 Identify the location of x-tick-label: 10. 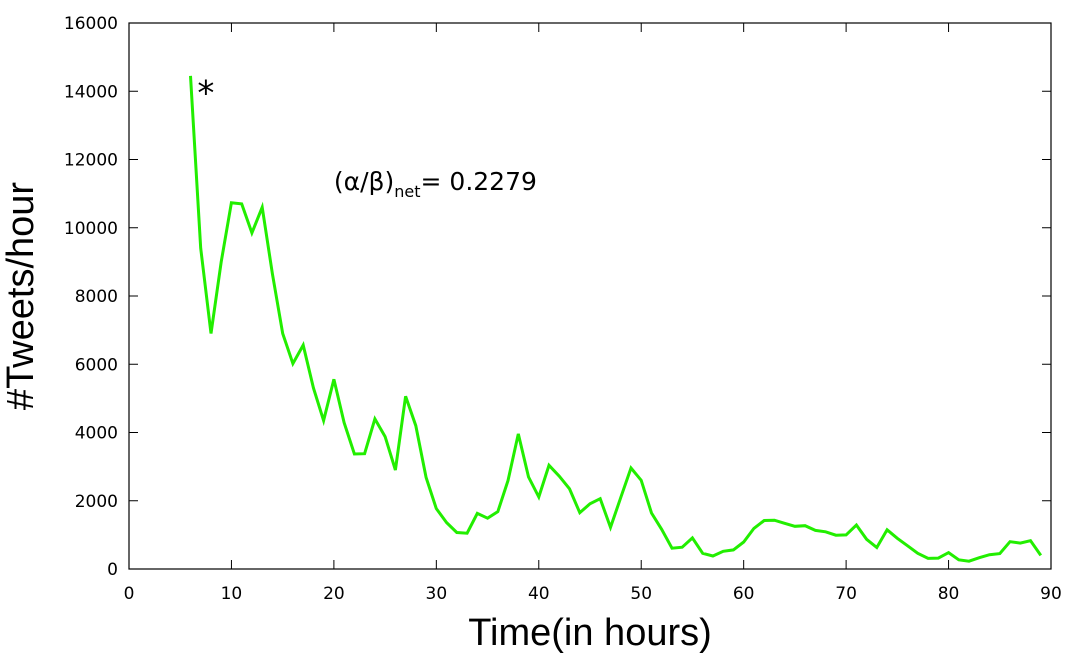
(232, 594).